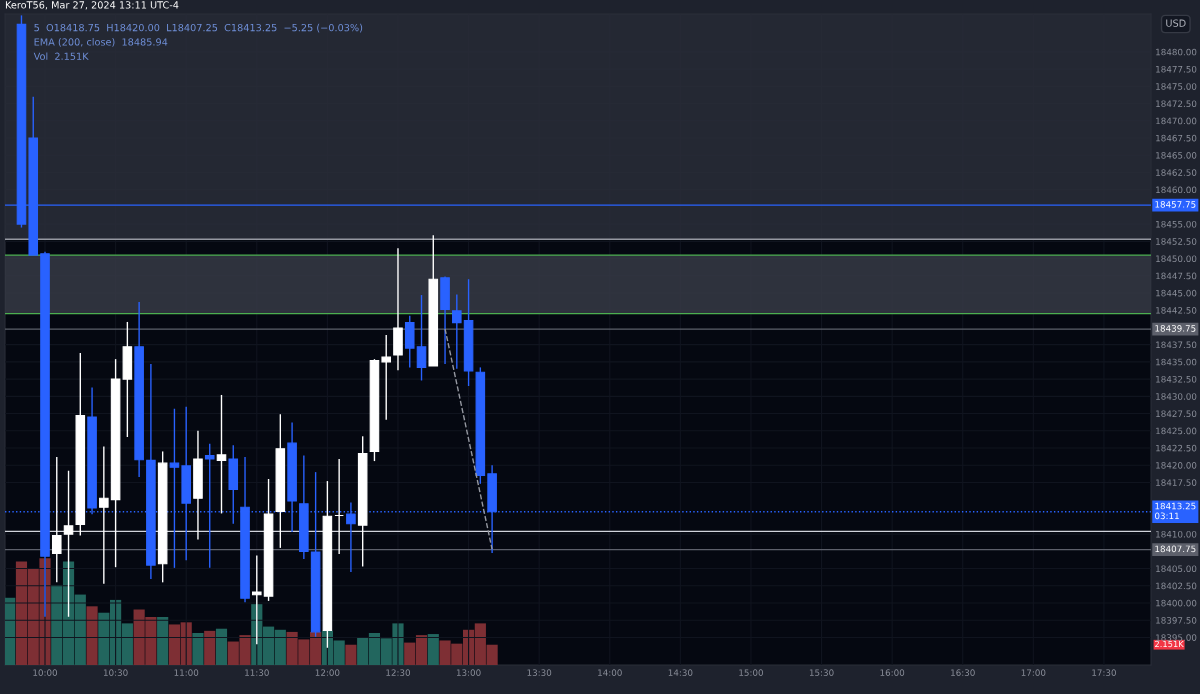  I want to click on x-tick-label: 16:30, so click(963, 672).